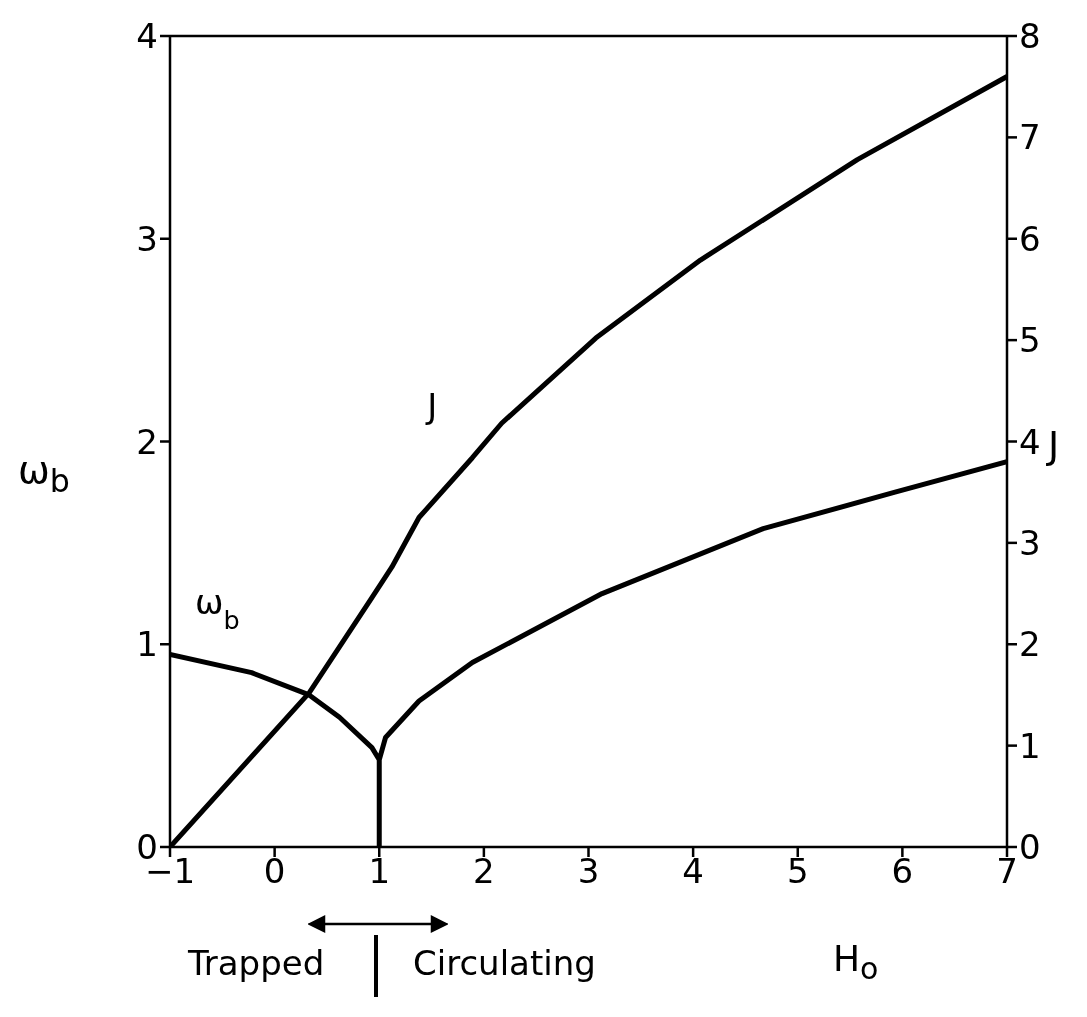  Describe the element at coordinates (217, 609) in the screenshot. I see `series-label: ω$_{b}$` at that location.